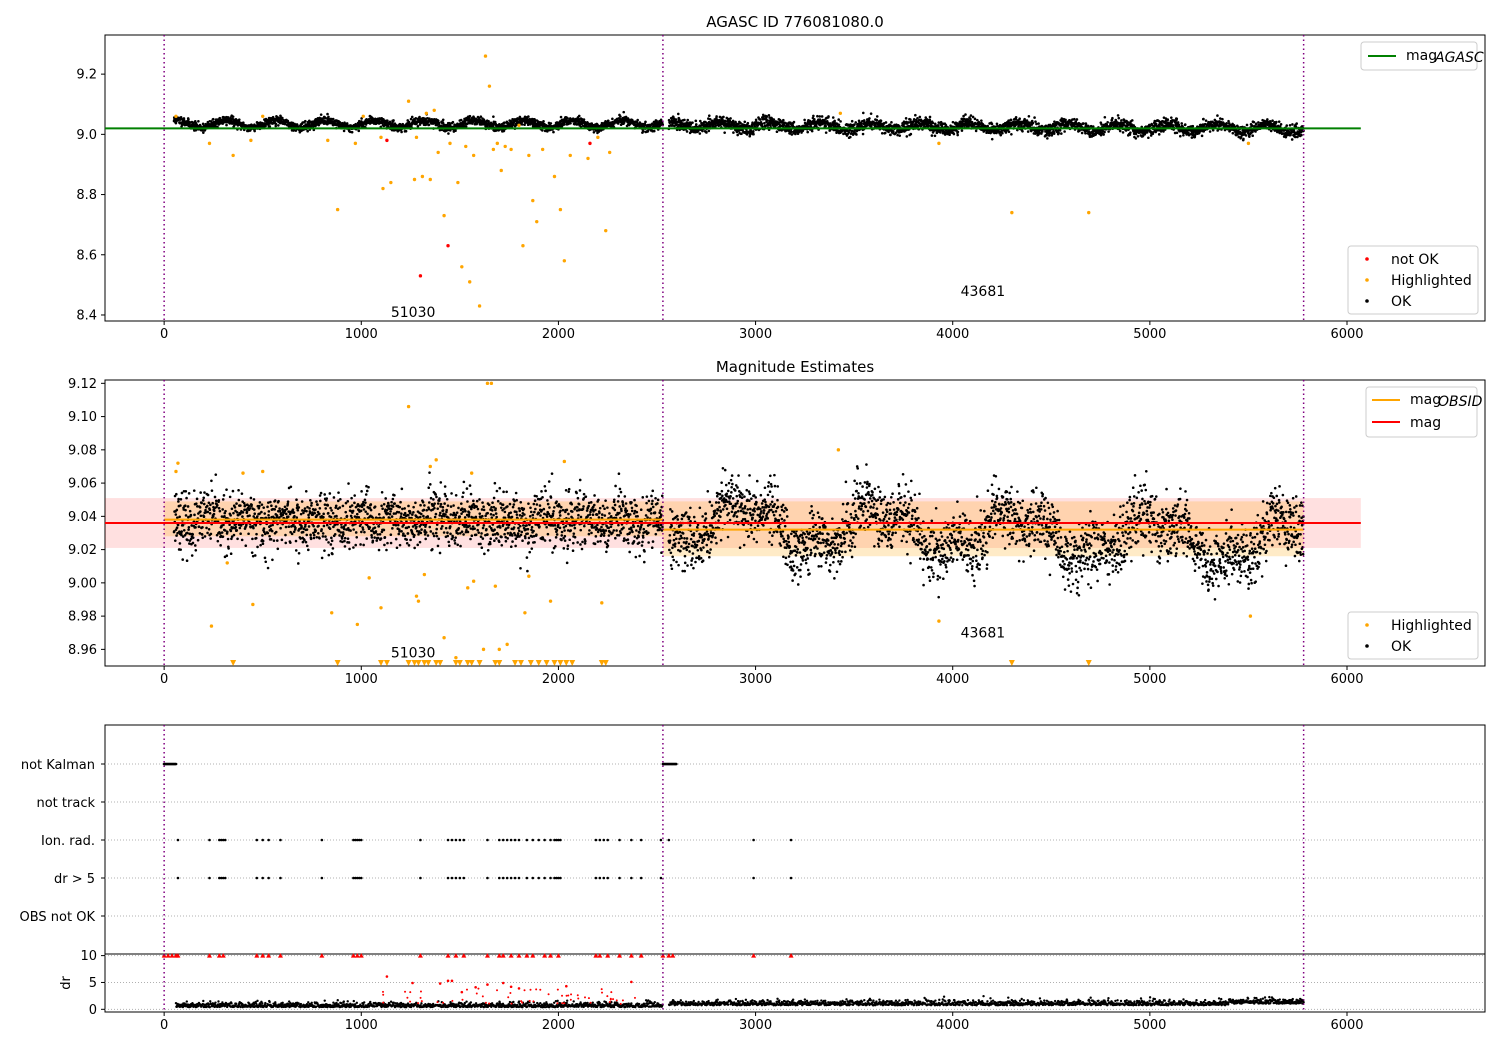 Image resolution: width=1500 pixels, height=1050 pixels. Describe the element at coordinates (795, 367) in the screenshot. I see `panel-title-magnitude-estimates: Magnitude Estimates` at that location.